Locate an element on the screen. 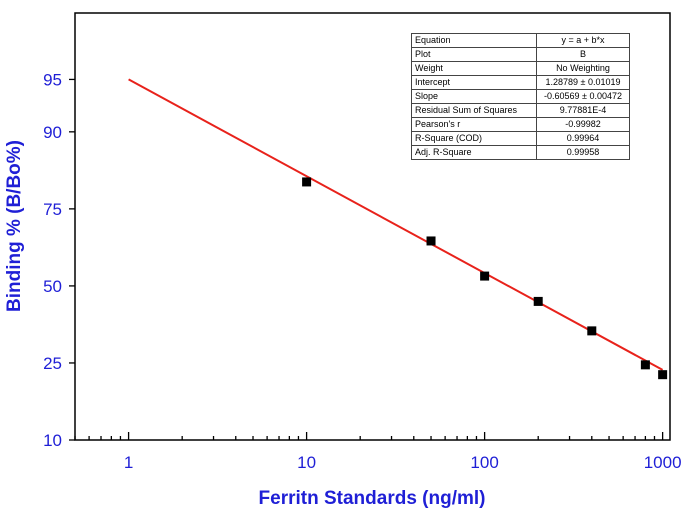 The width and height of the screenshot is (685, 514). fit-table-value: 0.99958 is located at coordinates (583, 152).